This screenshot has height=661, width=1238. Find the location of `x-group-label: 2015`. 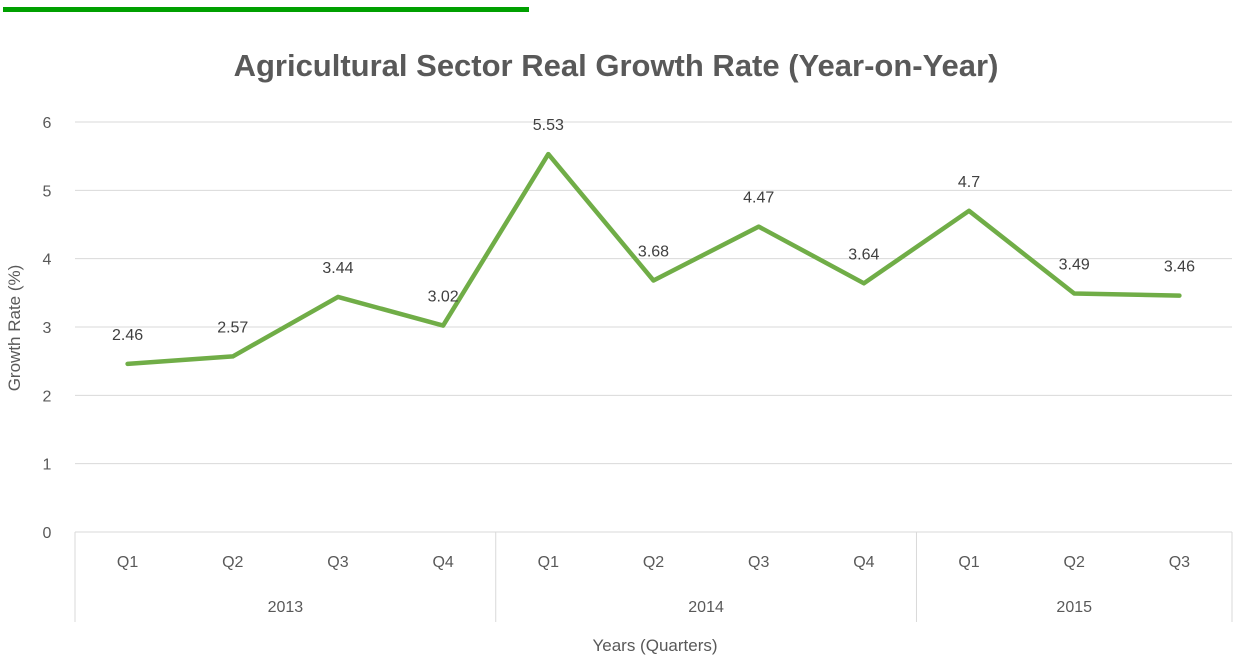

x-group-label: 2015 is located at coordinates (1074, 607).